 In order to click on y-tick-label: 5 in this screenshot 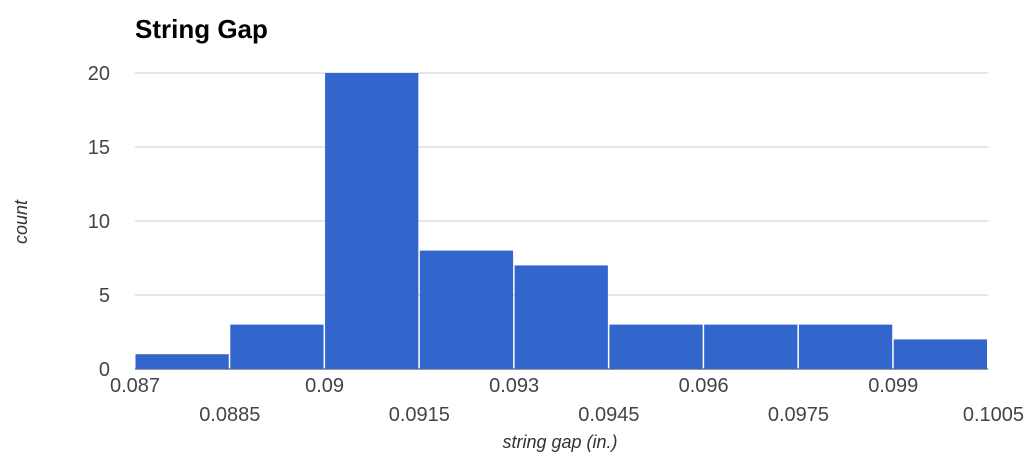, I will do `click(104, 296)`.